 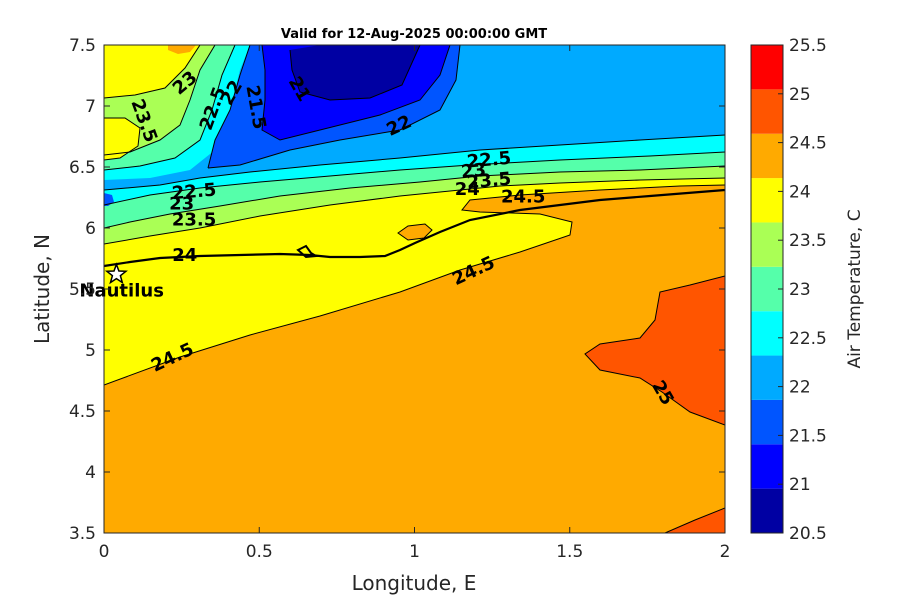 I want to click on star-marker-icon, so click(x=116, y=273).